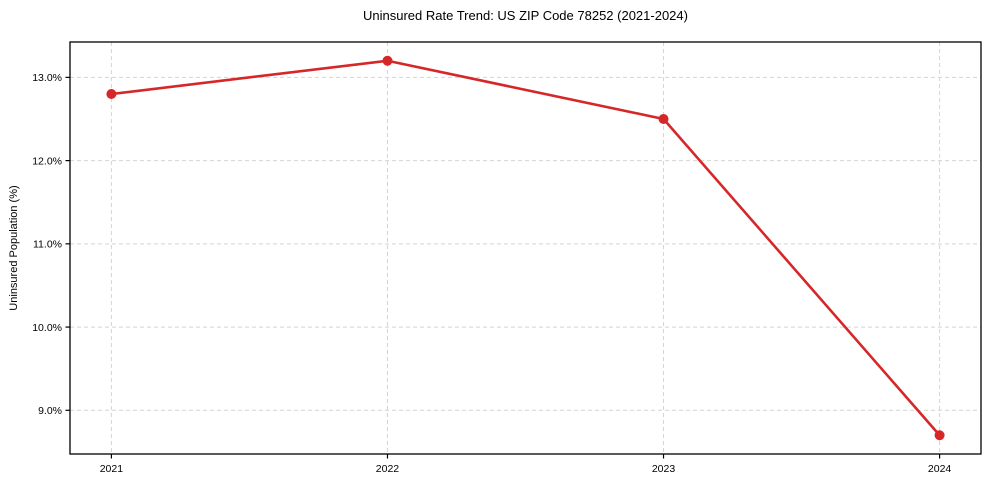  What do you see at coordinates (47, 245) in the screenshot?
I see `y-tick-label: 11.0%` at bounding box center [47, 245].